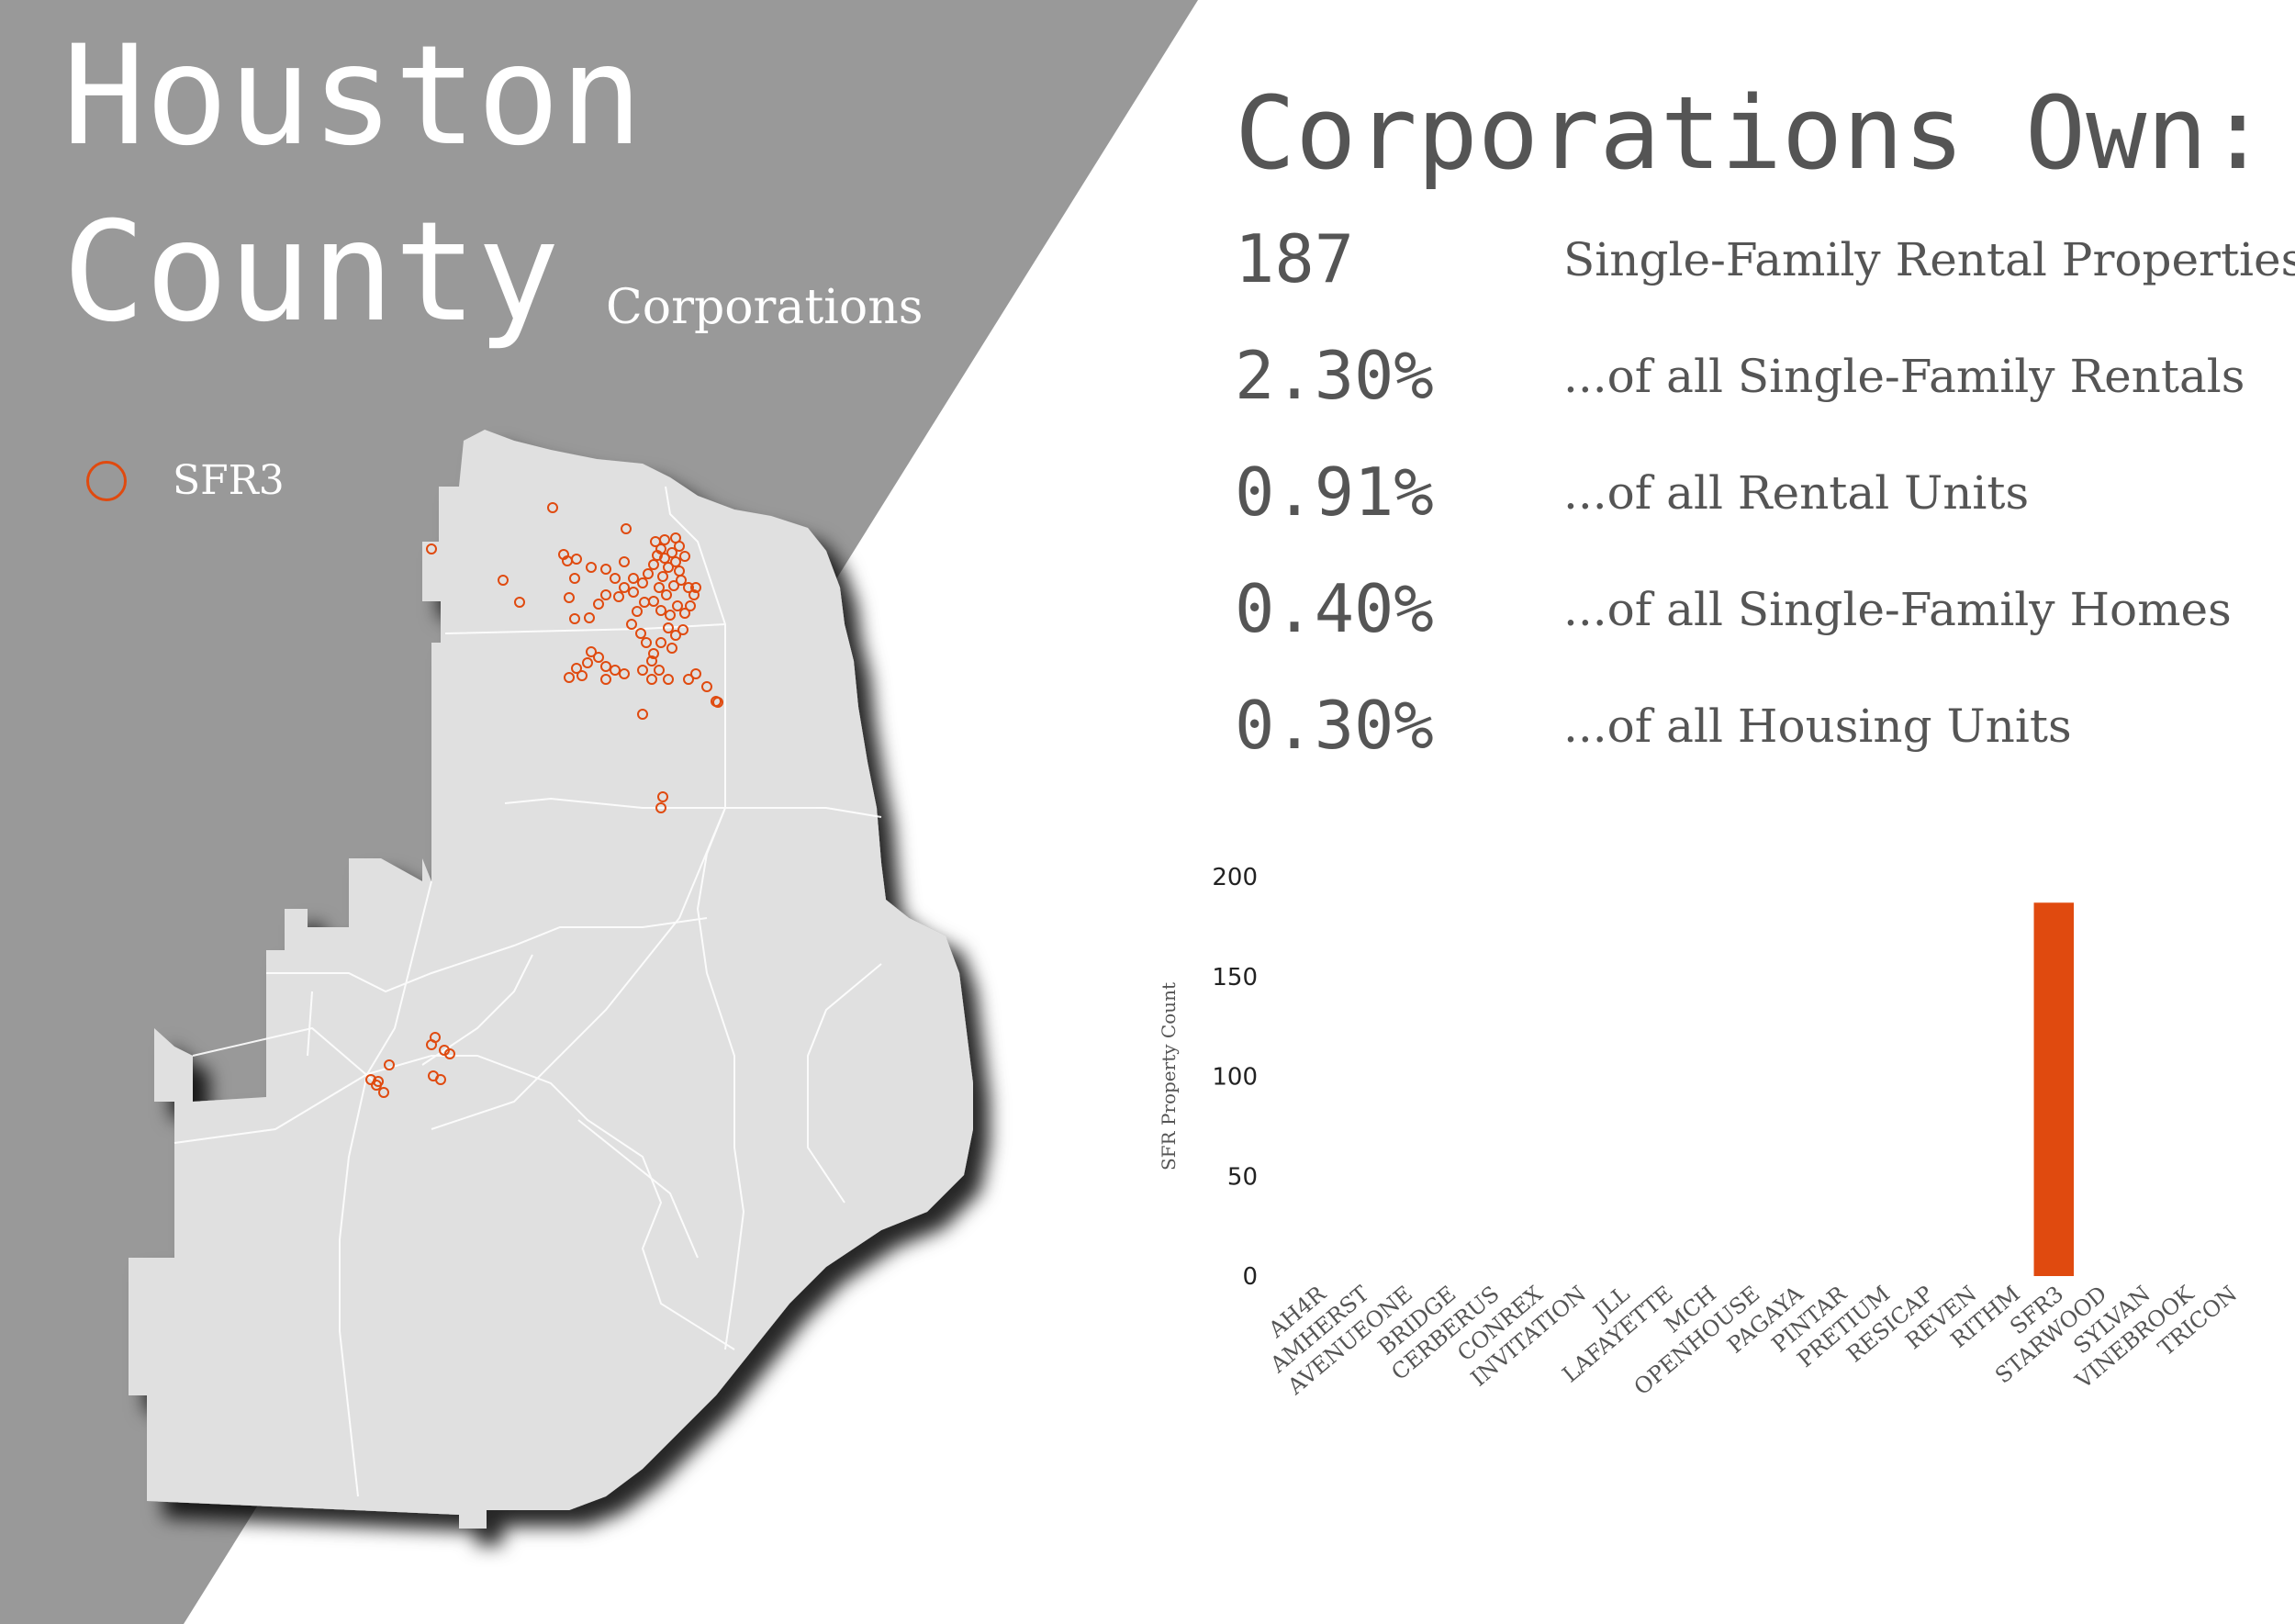  What do you see at coordinates (1904, 376) in the screenshot?
I see `stat-description: ...of all Single-Family Rentals` at bounding box center [1904, 376].